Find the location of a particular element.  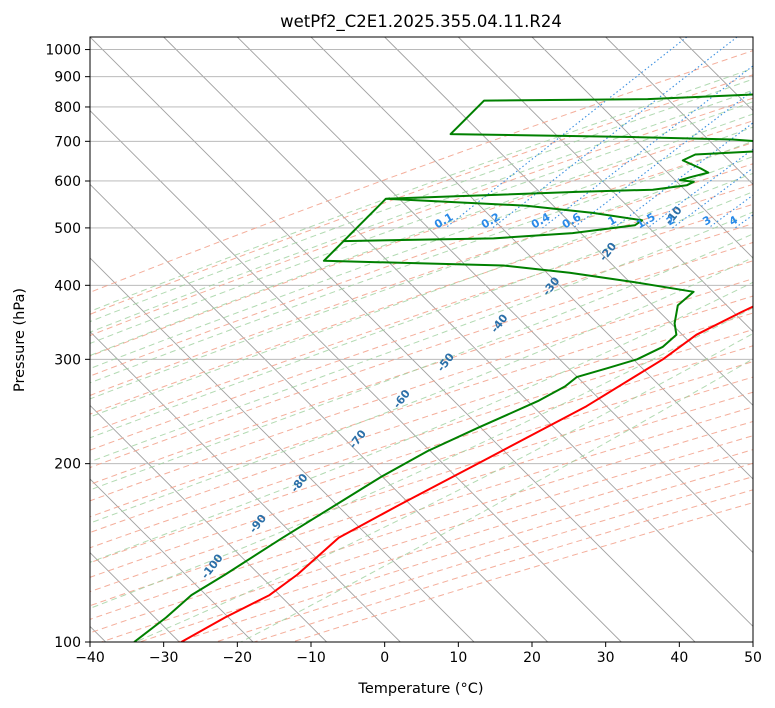

x-tick-label: −40 is located at coordinates (90, 658).